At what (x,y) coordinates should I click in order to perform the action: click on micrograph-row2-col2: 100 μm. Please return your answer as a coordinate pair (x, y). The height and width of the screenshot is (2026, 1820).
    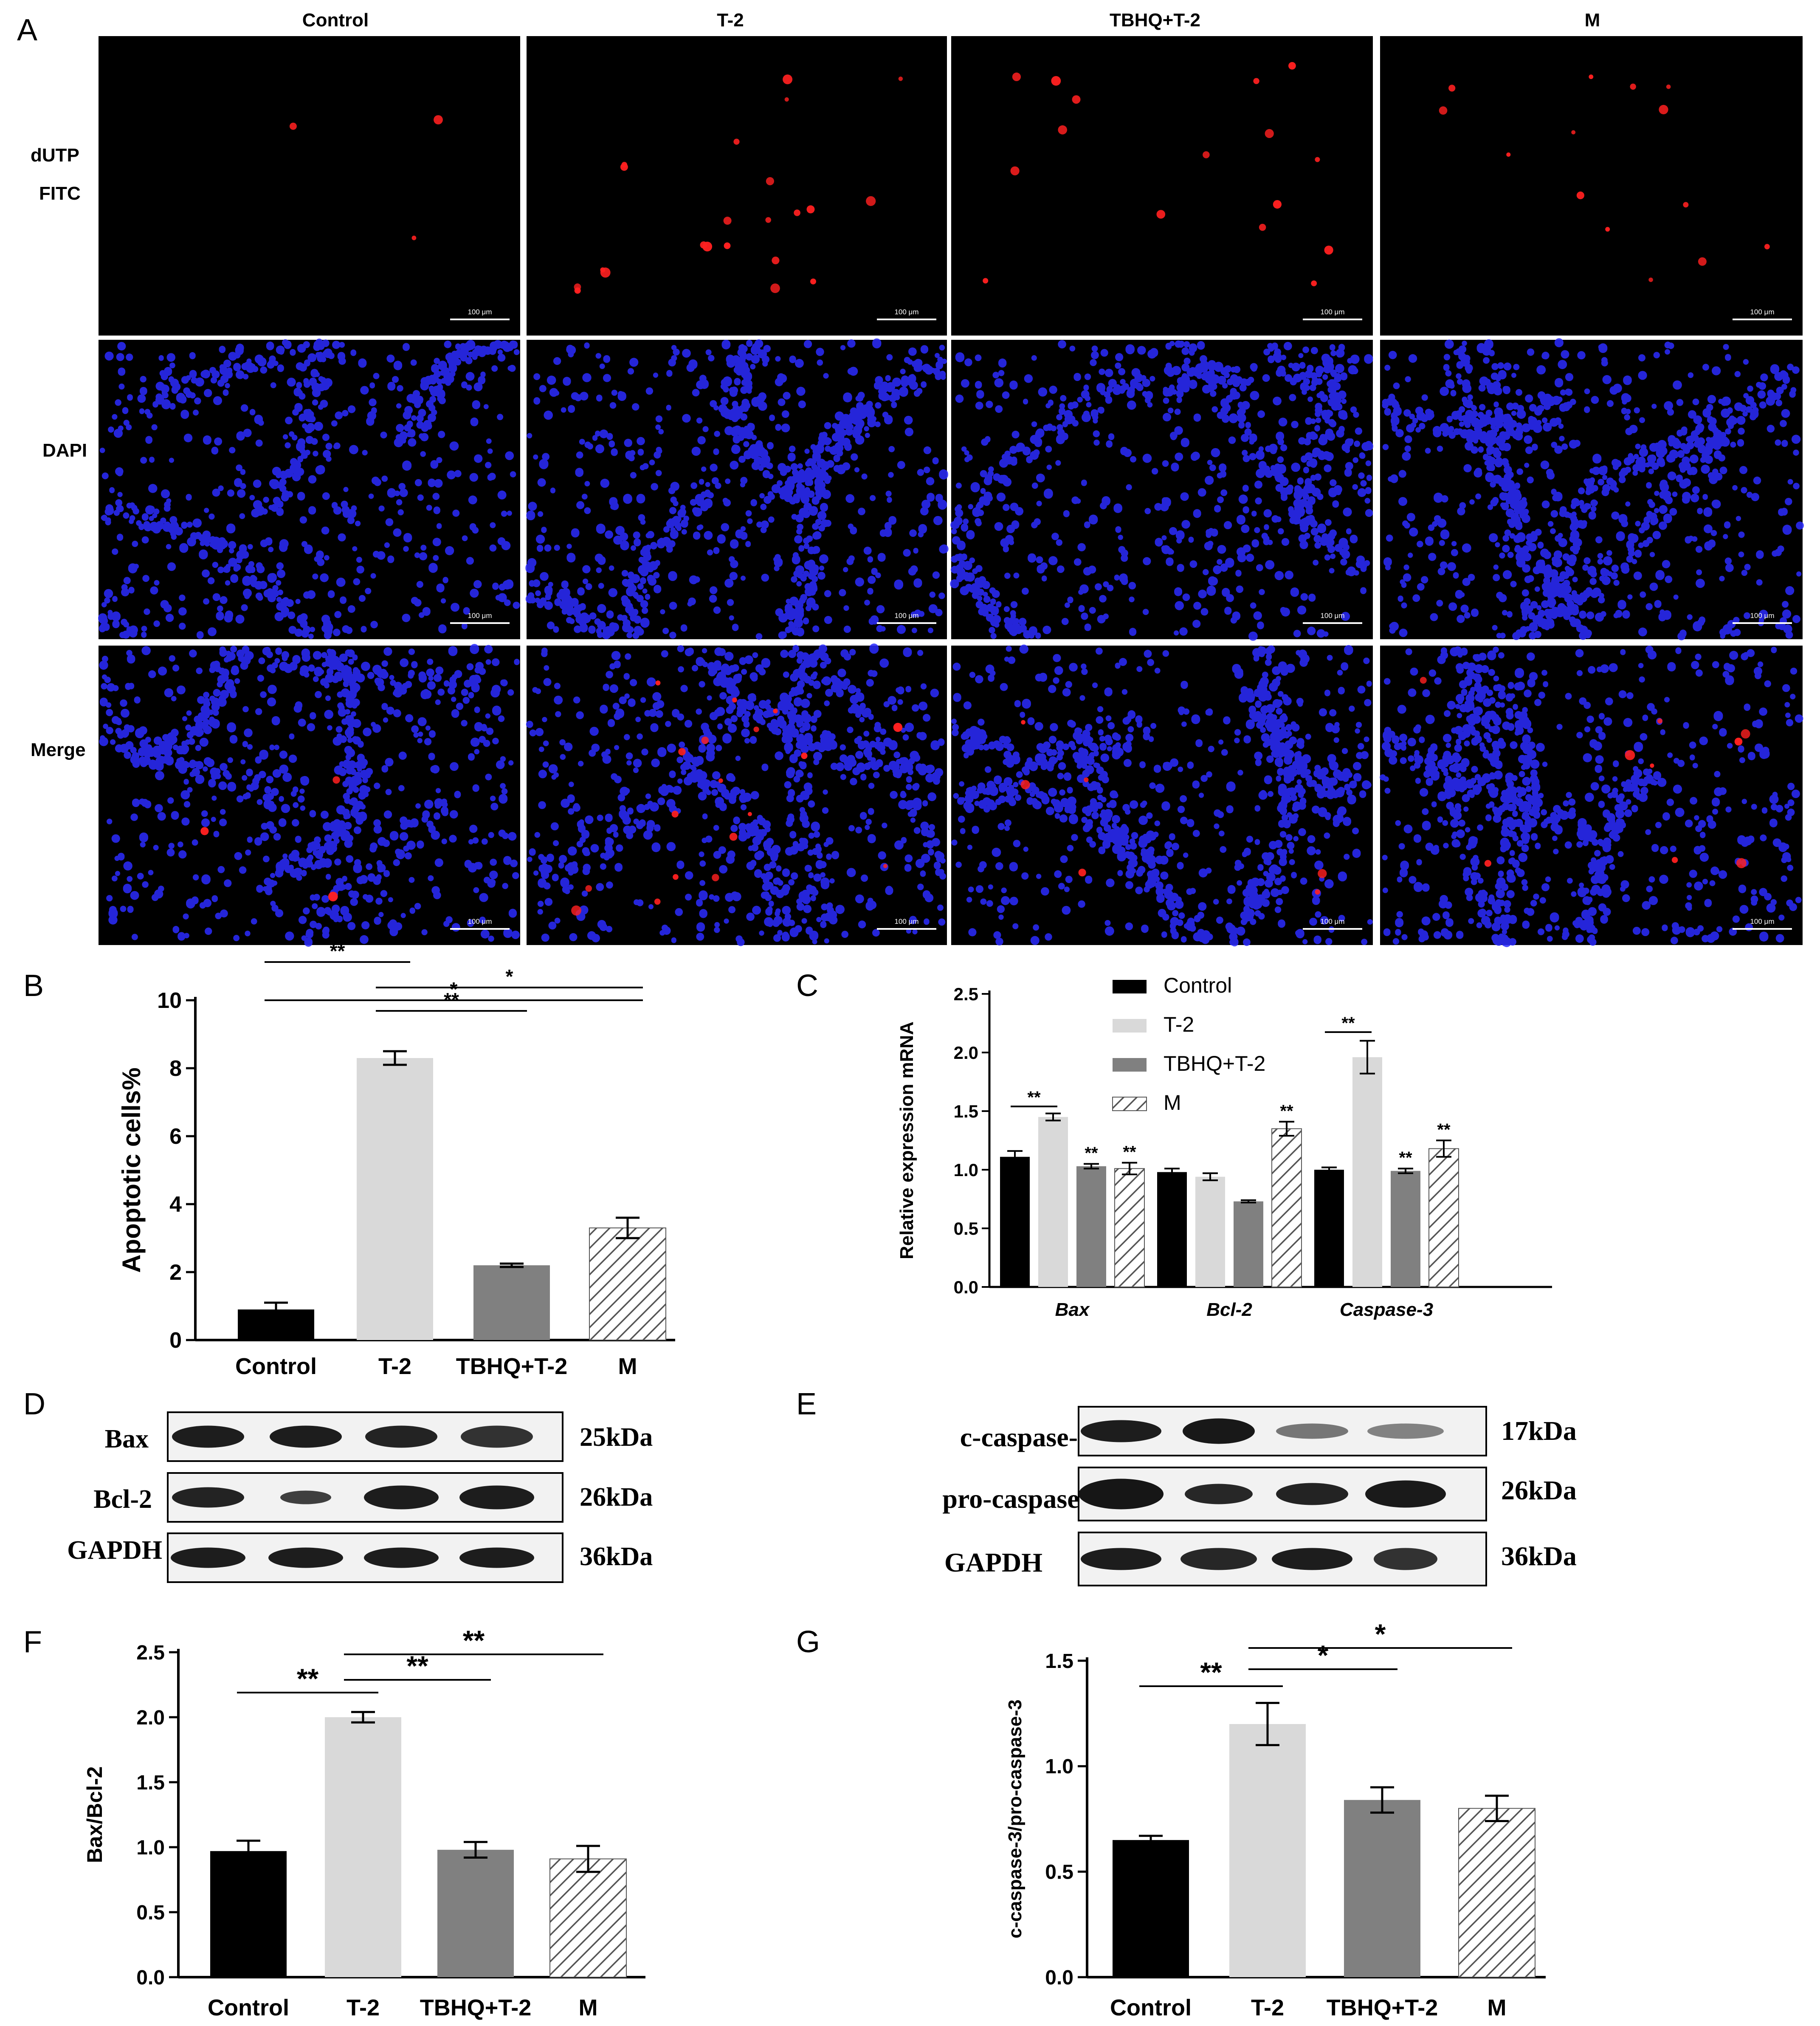
    Looking at the image, I should click on (737, 489).